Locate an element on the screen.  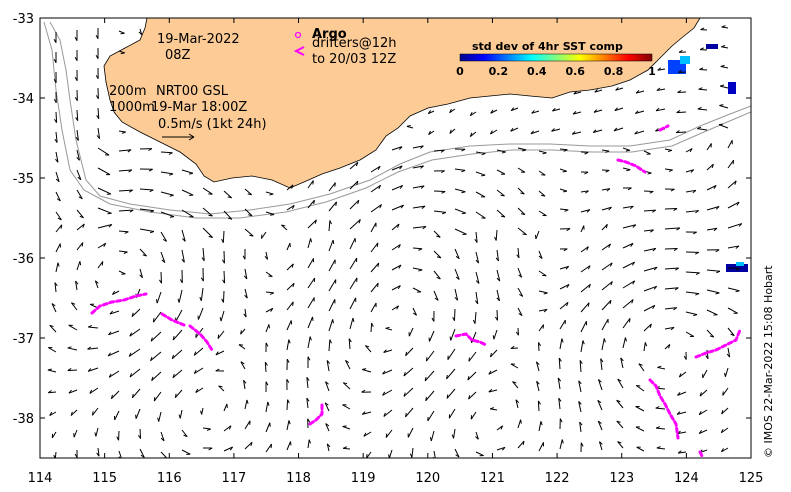
x-tick-label: 118 is located at coordinates (298, 478).